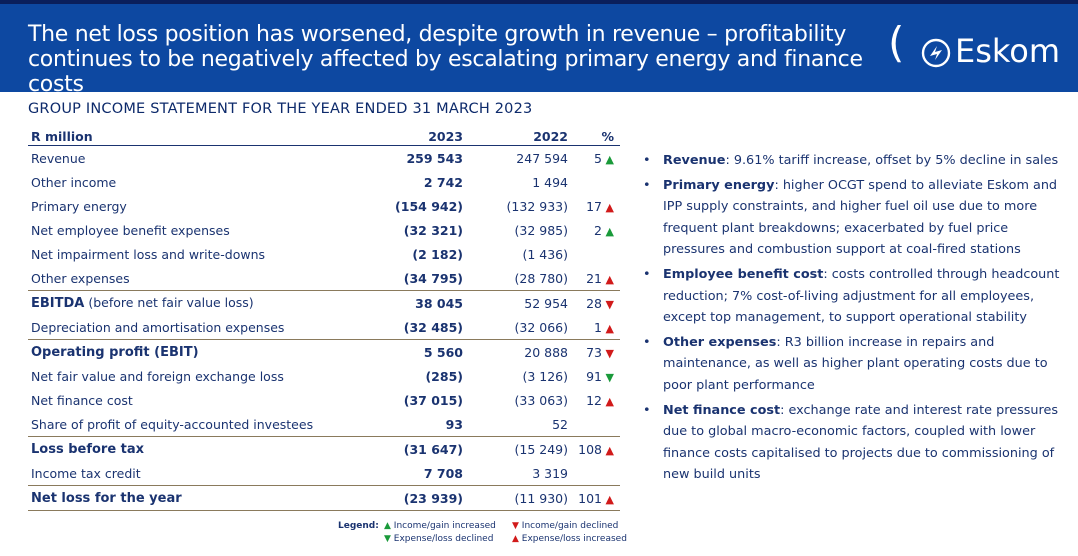 The height and width of the screenshot is (556, 1078). Describe the element at coordinates (594, 302) in the screenshot. I see `value-pct: 28 ▼` at that location.